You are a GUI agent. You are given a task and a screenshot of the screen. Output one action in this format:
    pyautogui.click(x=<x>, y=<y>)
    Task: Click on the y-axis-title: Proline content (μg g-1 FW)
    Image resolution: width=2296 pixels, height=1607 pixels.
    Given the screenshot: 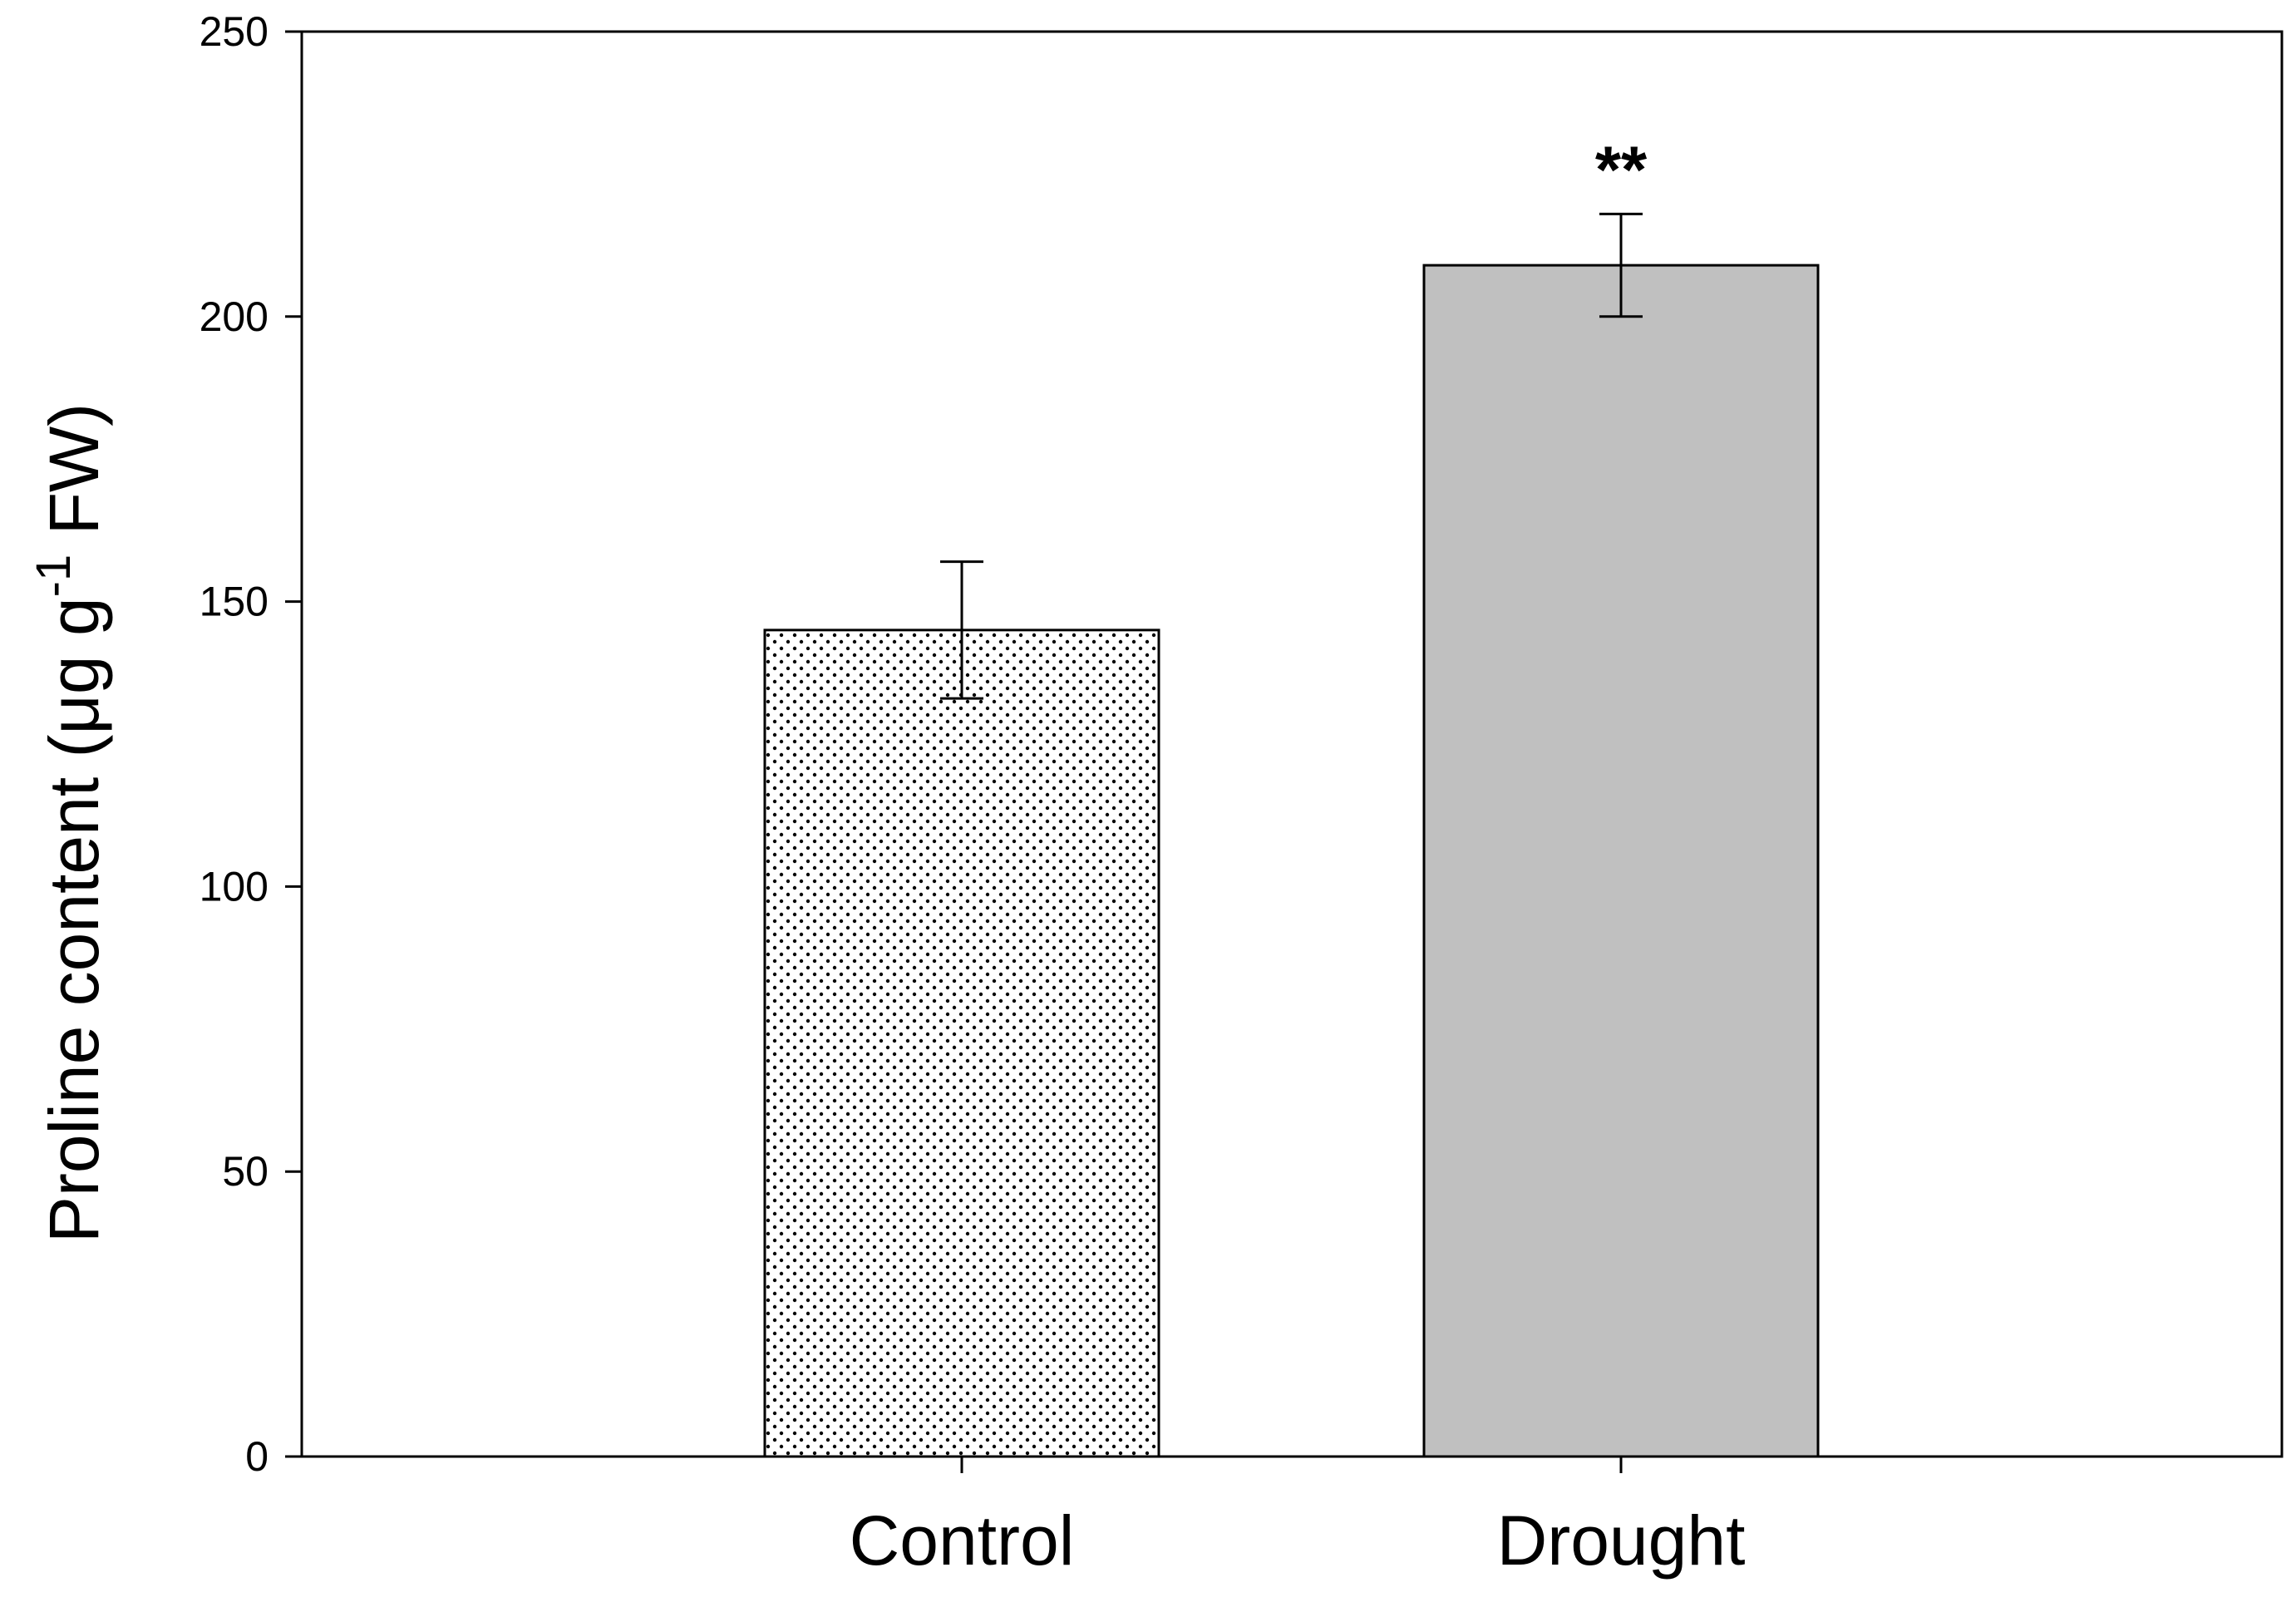 What is the action you would take?
    pyautogui.click(x=70, y=823)
    